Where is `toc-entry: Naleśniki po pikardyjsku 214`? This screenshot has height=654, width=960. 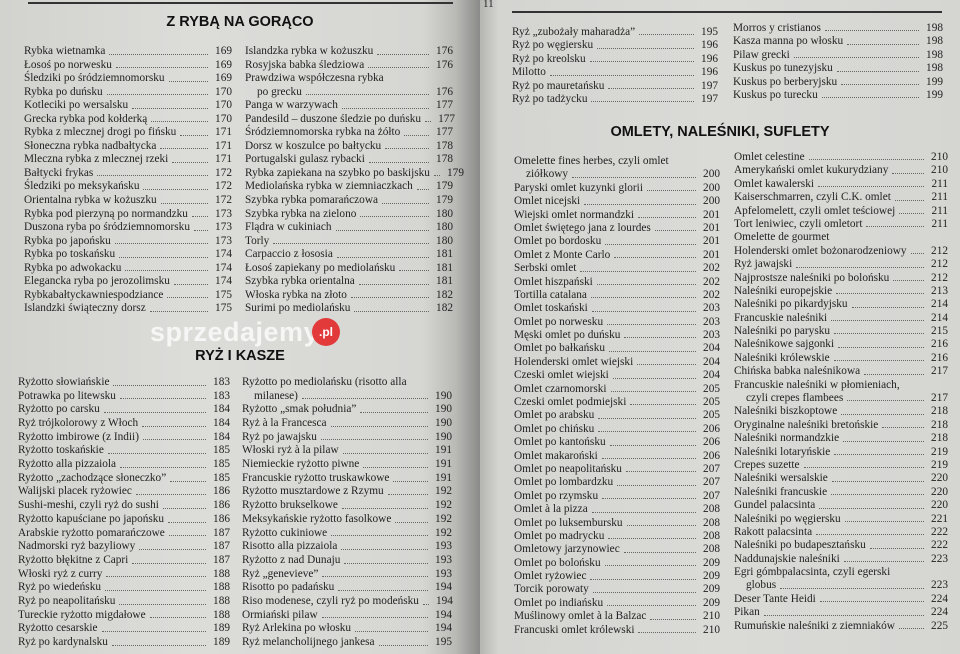
toc-entry: Naleśniki po pikardyjsku 214 is located at coordinates (841, 304).